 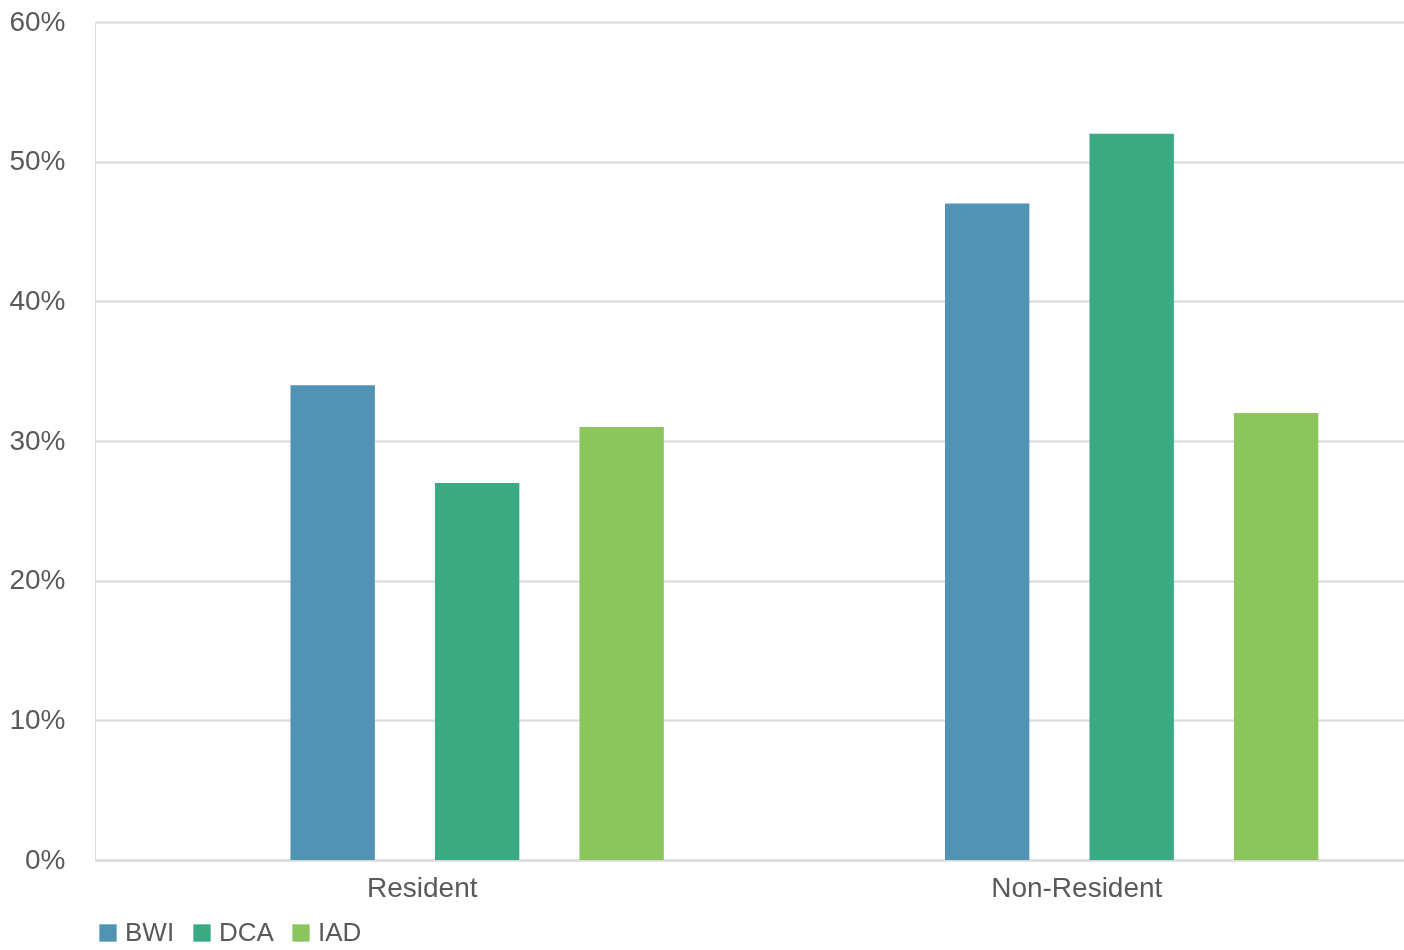 I want to click on legend-label: DCA, so click(x=247, y=932).